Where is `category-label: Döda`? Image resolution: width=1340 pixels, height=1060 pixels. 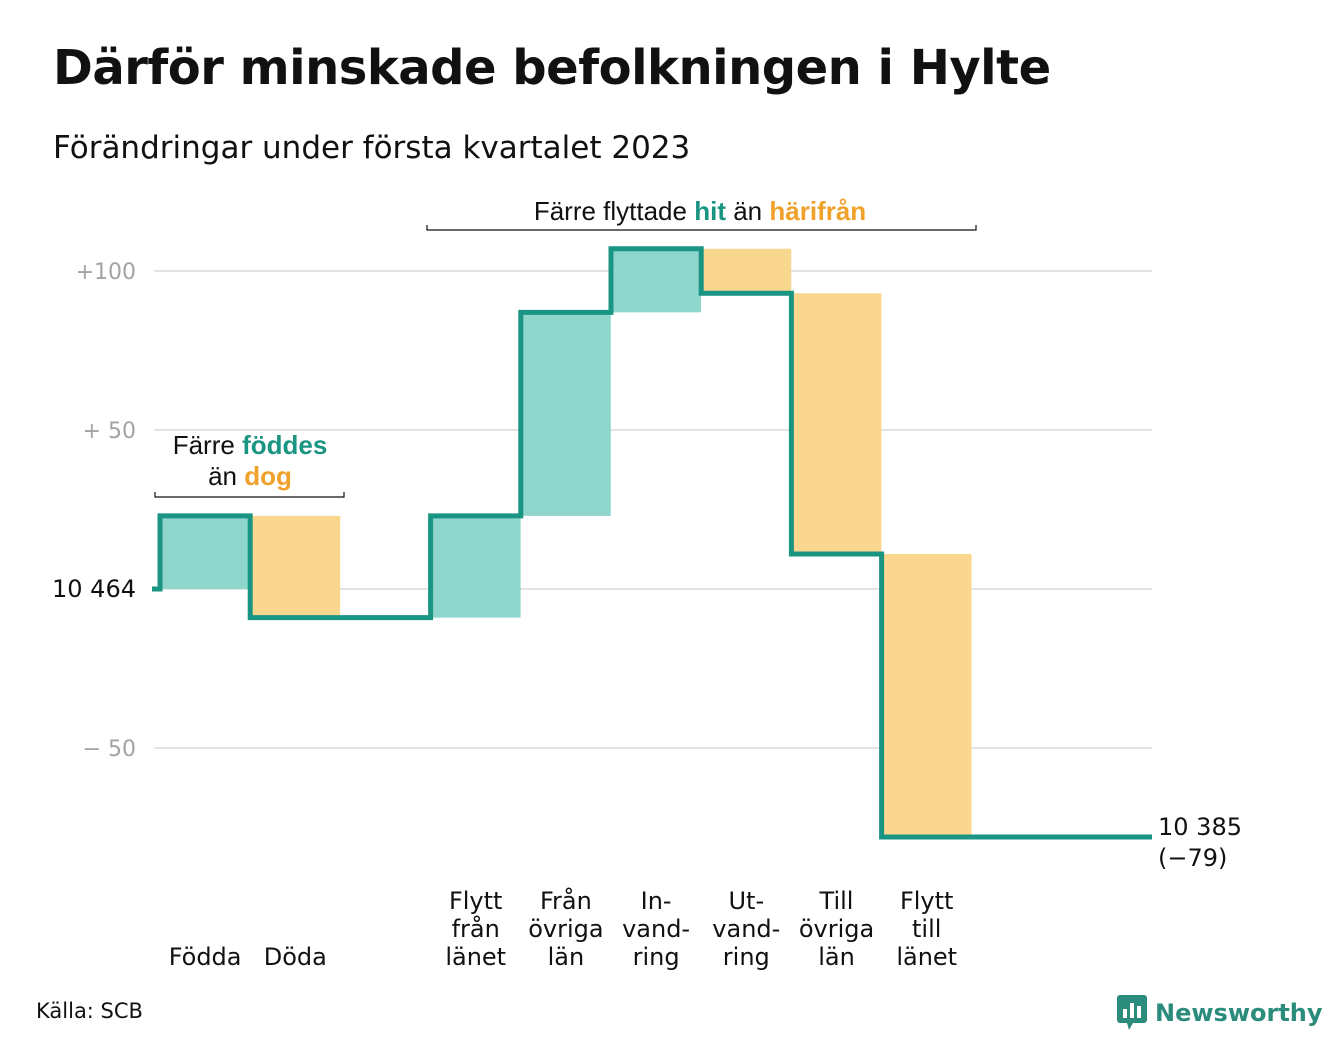
category-label: Döda is located at coordinates (295, 957).